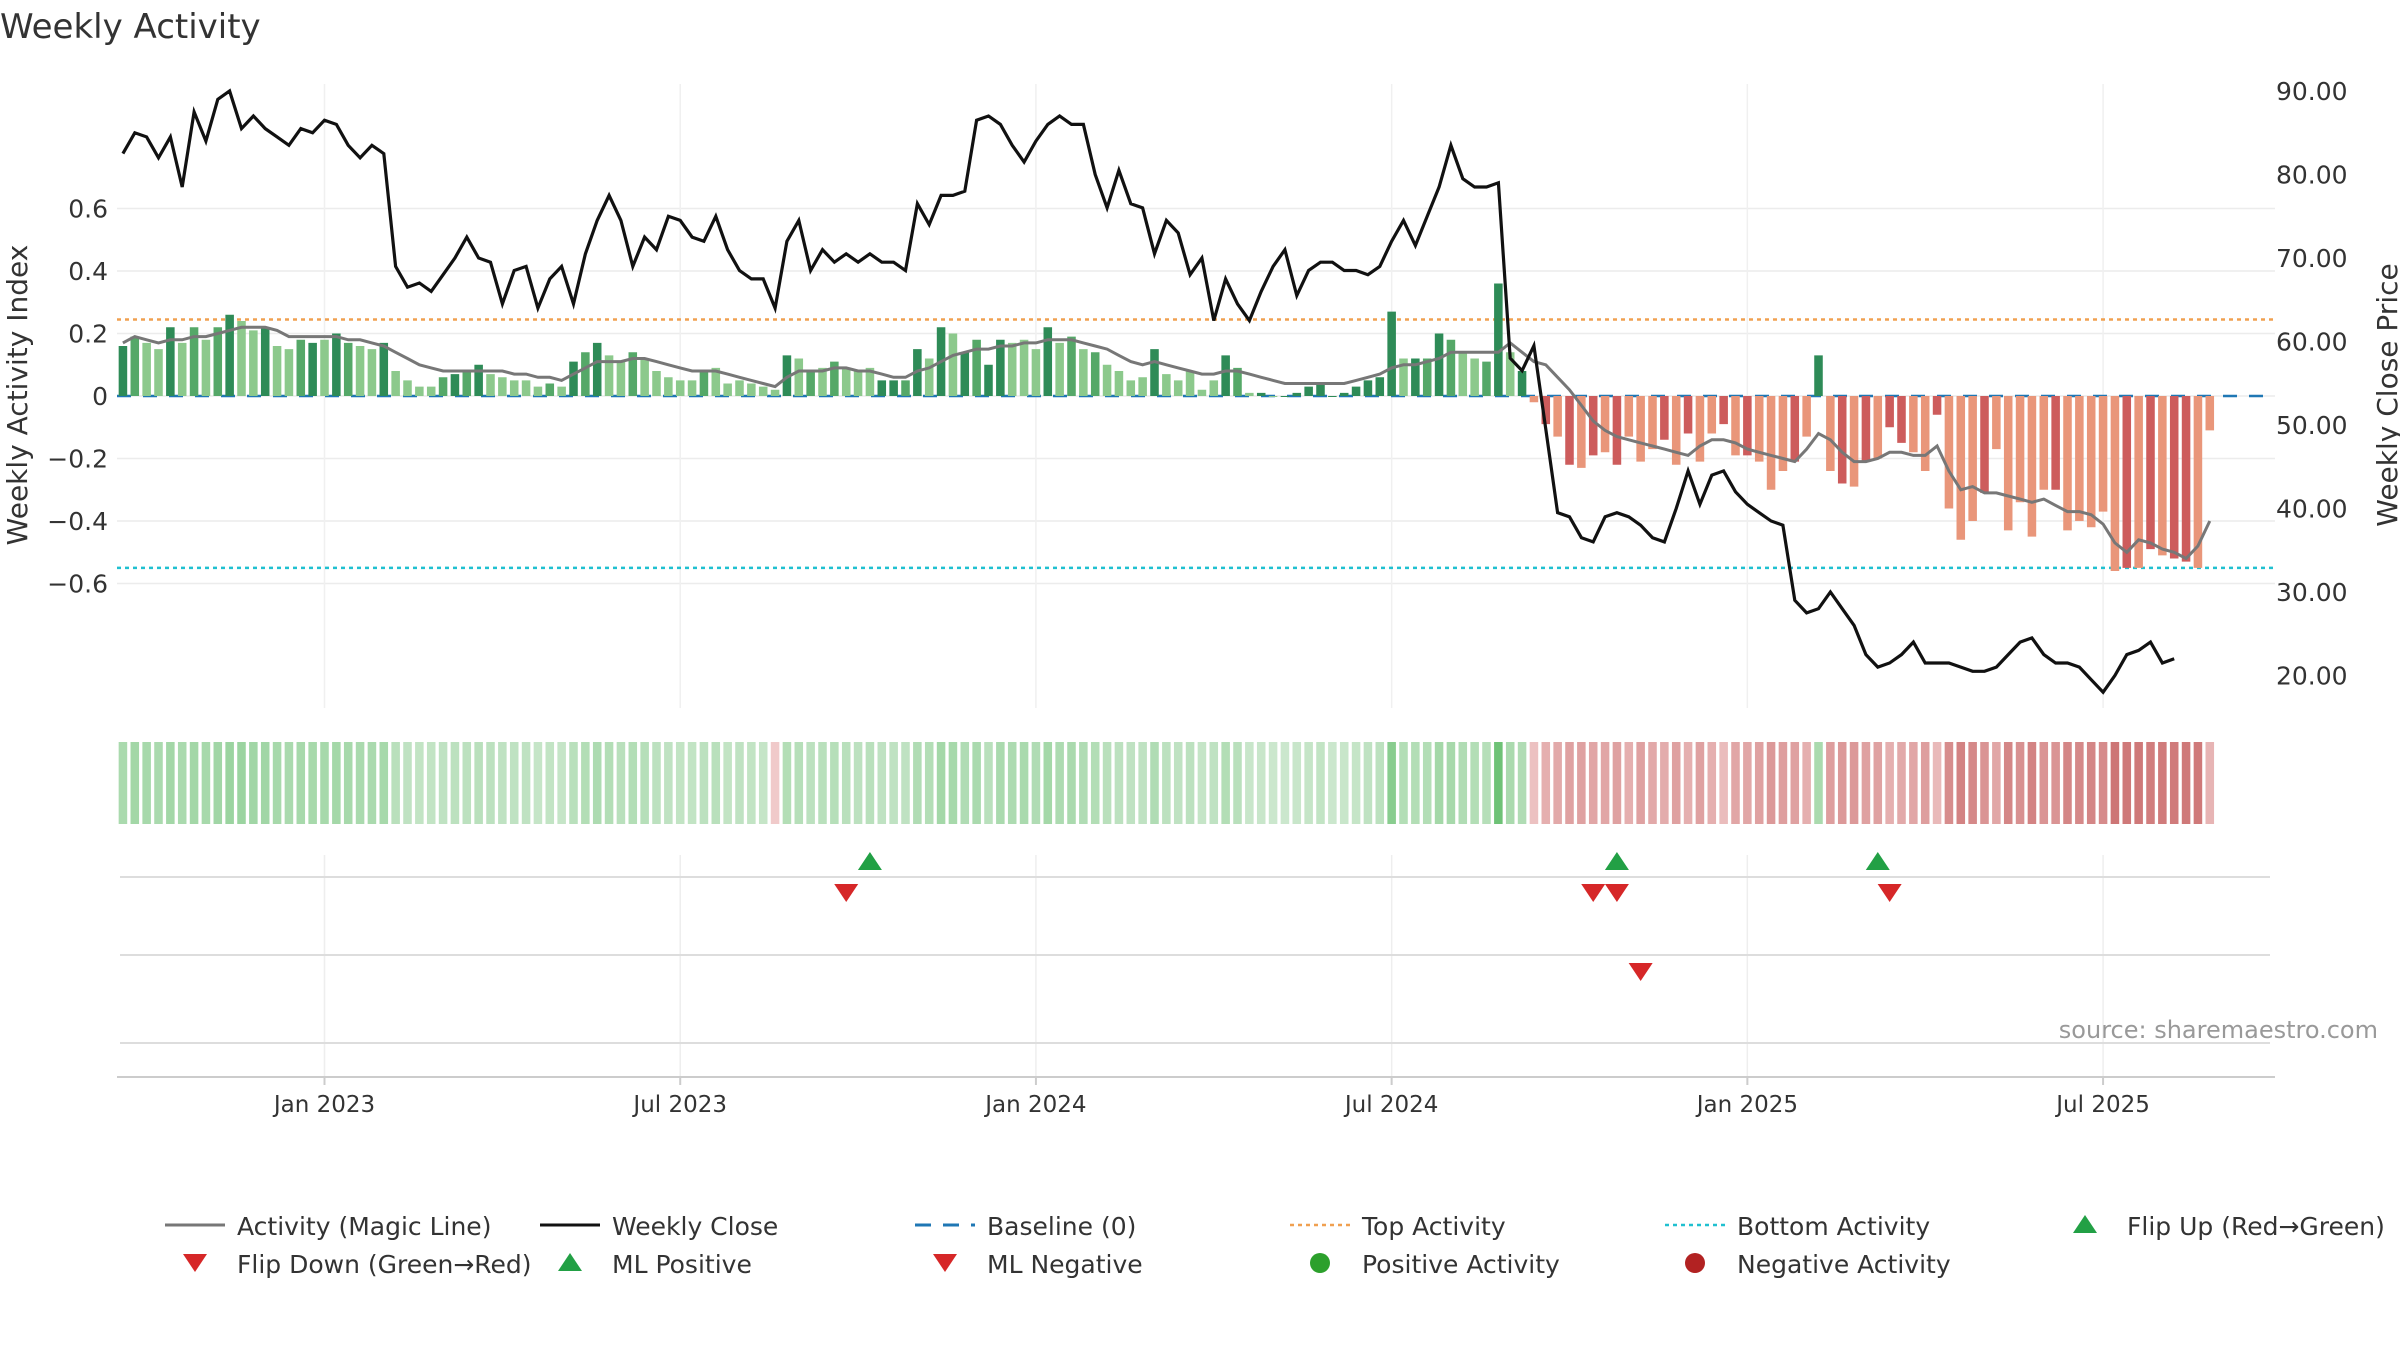 This screenshot has height=1350, width=2400. What do you see at coordinates (2312, 425) in the screenshot?
I see `y-tick-right: 50.00` at bounding box center [2312, 425].